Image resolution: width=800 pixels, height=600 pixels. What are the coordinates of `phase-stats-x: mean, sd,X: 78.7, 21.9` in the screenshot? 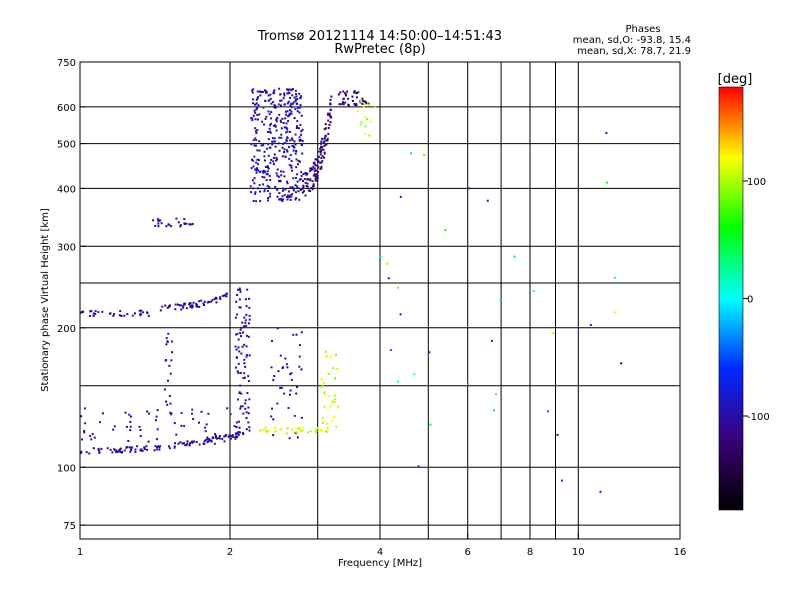 It's located at (634, 51).